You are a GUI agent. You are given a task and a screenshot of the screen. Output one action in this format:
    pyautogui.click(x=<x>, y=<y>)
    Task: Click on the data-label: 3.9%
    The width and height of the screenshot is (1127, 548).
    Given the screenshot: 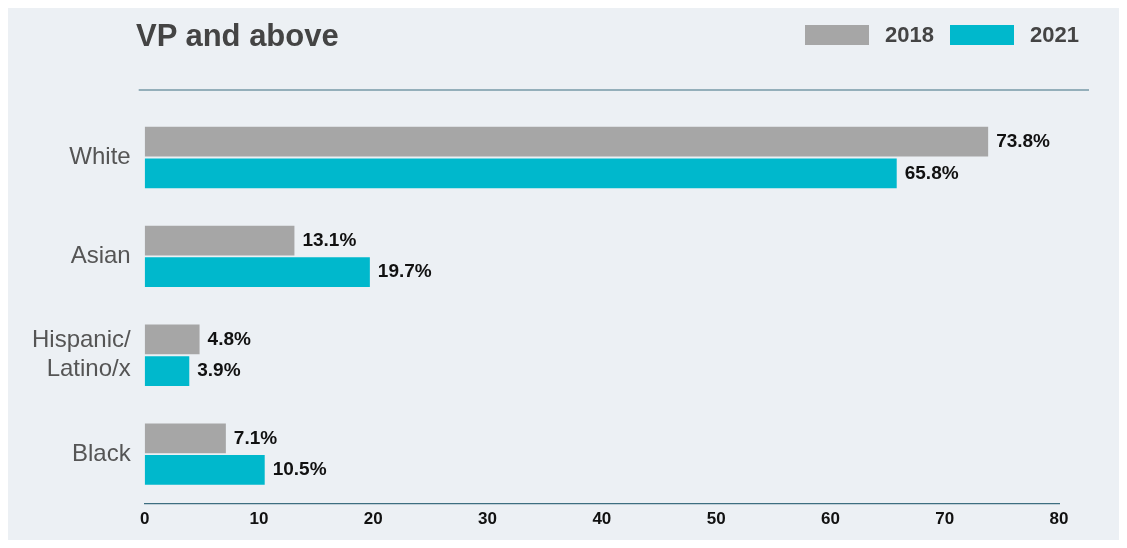 What is the action you would take?
    pyautogui.click(x=219, y=370)
    